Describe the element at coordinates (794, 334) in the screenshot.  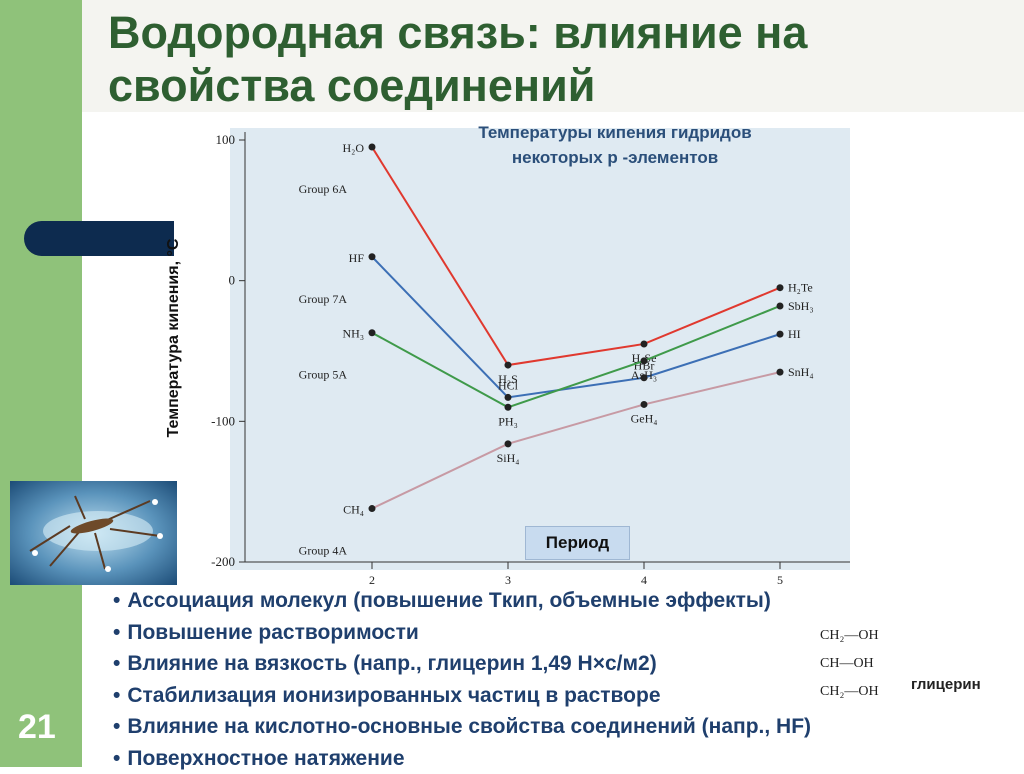
I see `point-label: HI` at that location.